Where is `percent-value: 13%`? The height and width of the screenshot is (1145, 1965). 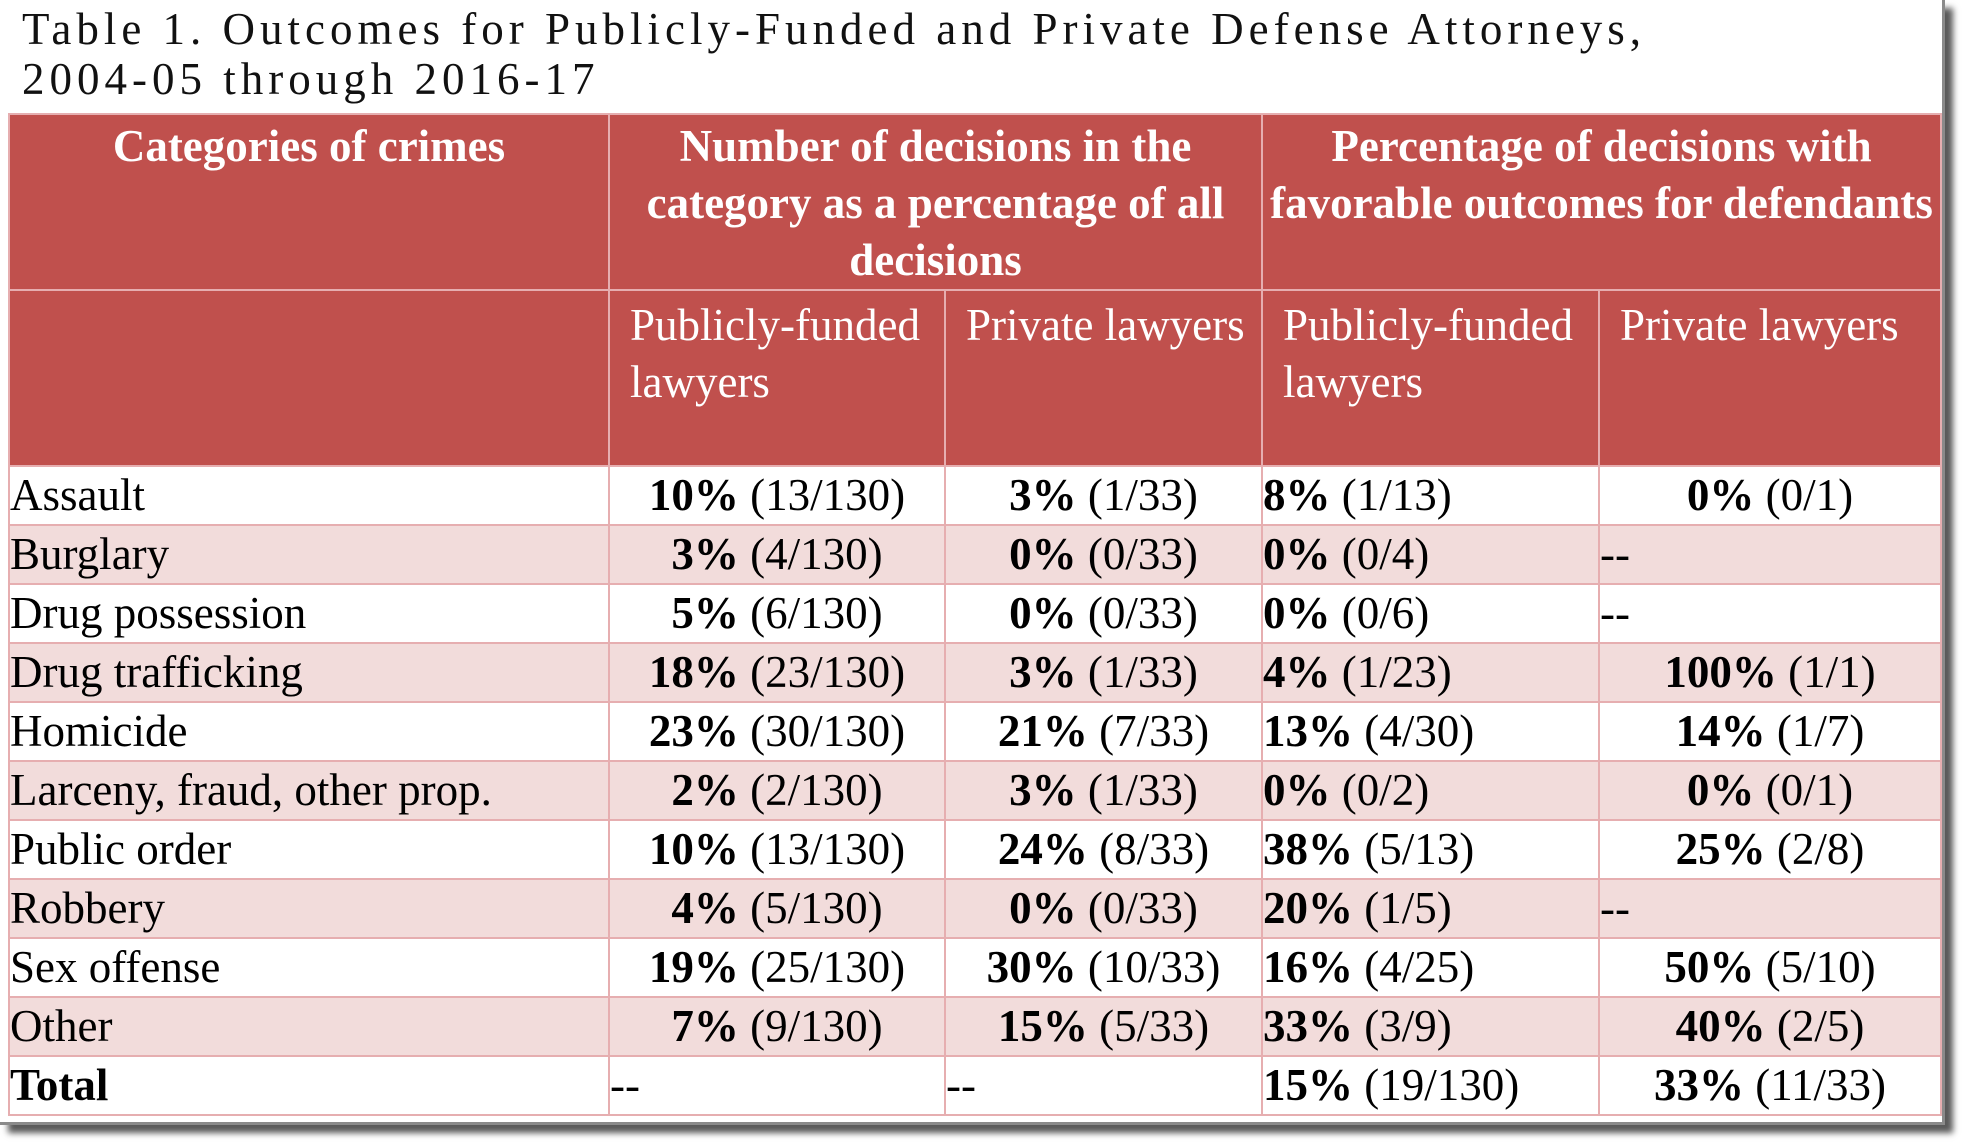 percent-value: 13% is located at coordinates (1308, 731).